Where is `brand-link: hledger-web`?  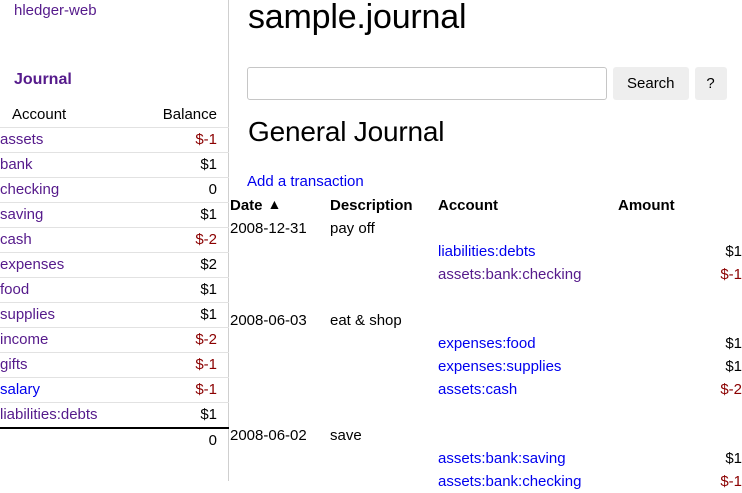
brand-link: hledger-web is located at coordinates (55, 10).